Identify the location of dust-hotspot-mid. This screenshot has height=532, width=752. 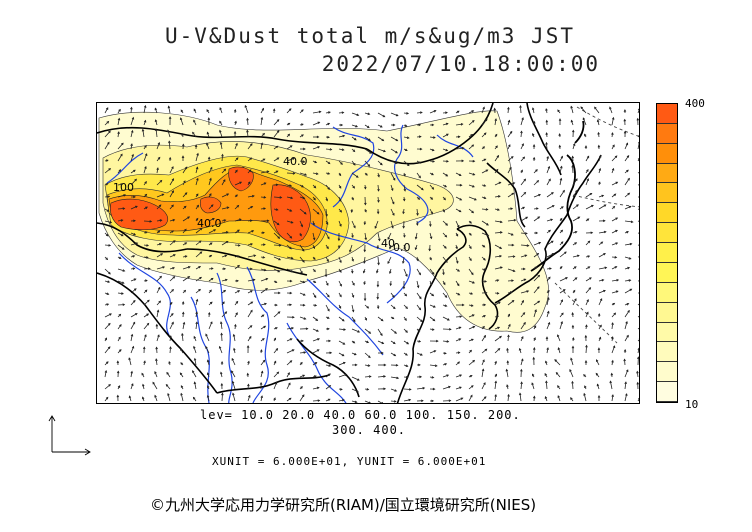
(210, 205).